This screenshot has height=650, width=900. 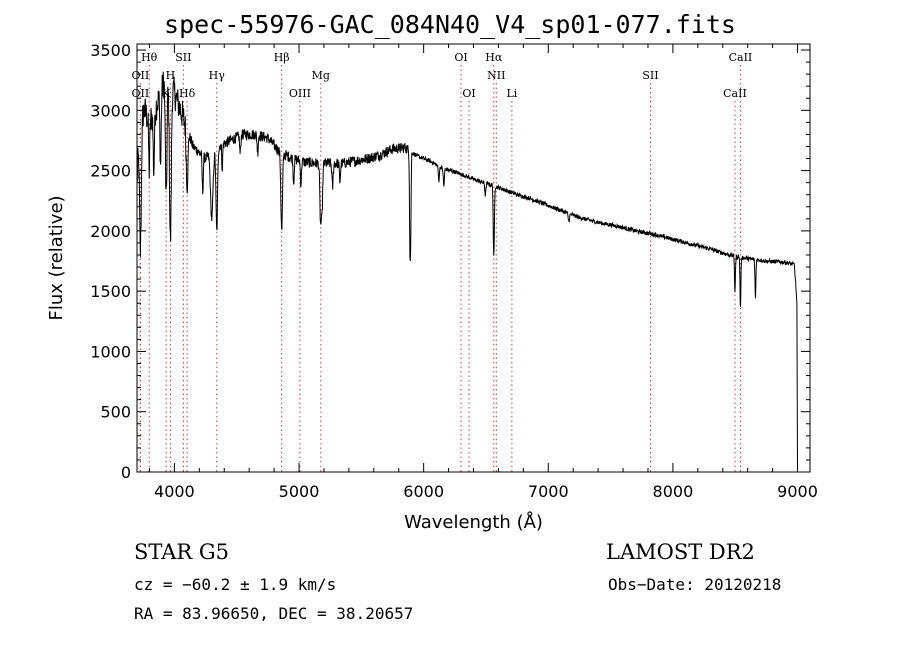 I want to click on line-marker-label: Hβ, so click(x=282, y=57).